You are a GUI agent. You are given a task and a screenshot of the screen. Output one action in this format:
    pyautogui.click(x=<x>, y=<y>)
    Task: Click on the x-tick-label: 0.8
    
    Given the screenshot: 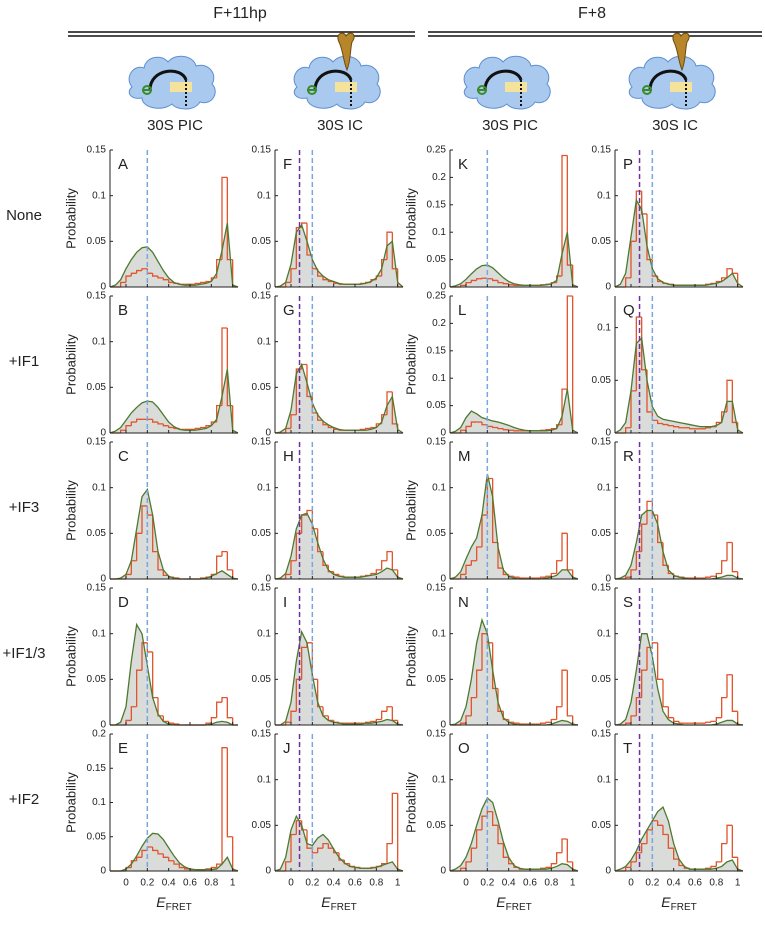 What is the action you would take?
    pyautogui.click(x=716, y=883)
    